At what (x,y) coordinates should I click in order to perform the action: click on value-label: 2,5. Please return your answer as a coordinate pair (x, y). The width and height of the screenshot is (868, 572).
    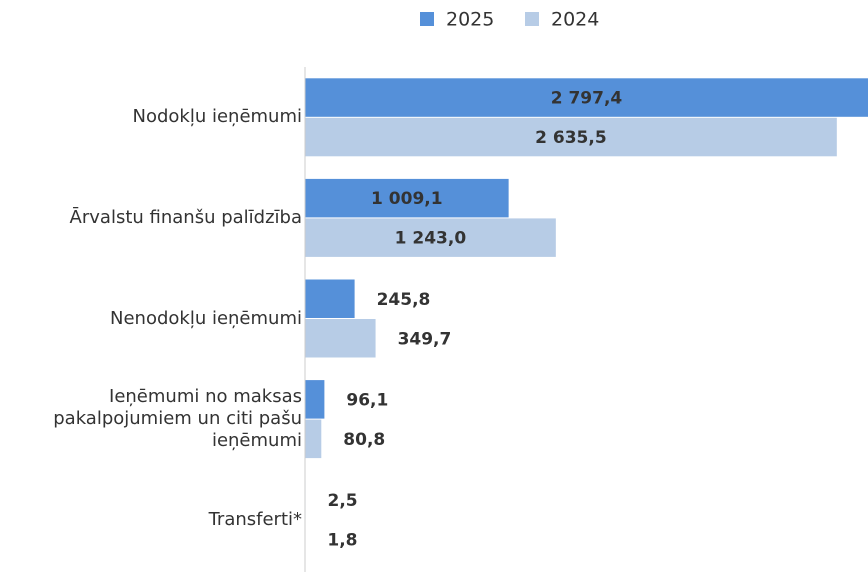
    Looking at the image, I should click on (343, 501).